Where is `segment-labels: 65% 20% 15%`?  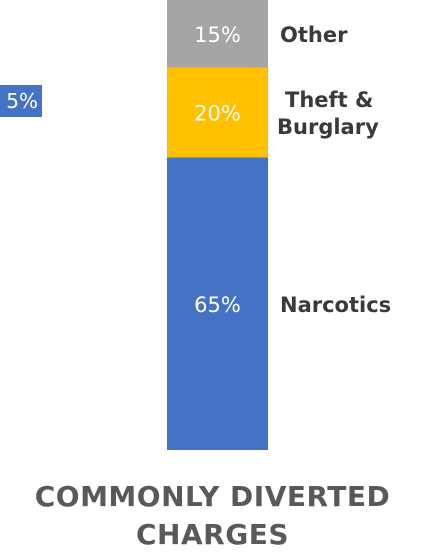 segment-labels: 65% 20% 15% is located at coordinates (217, 170).